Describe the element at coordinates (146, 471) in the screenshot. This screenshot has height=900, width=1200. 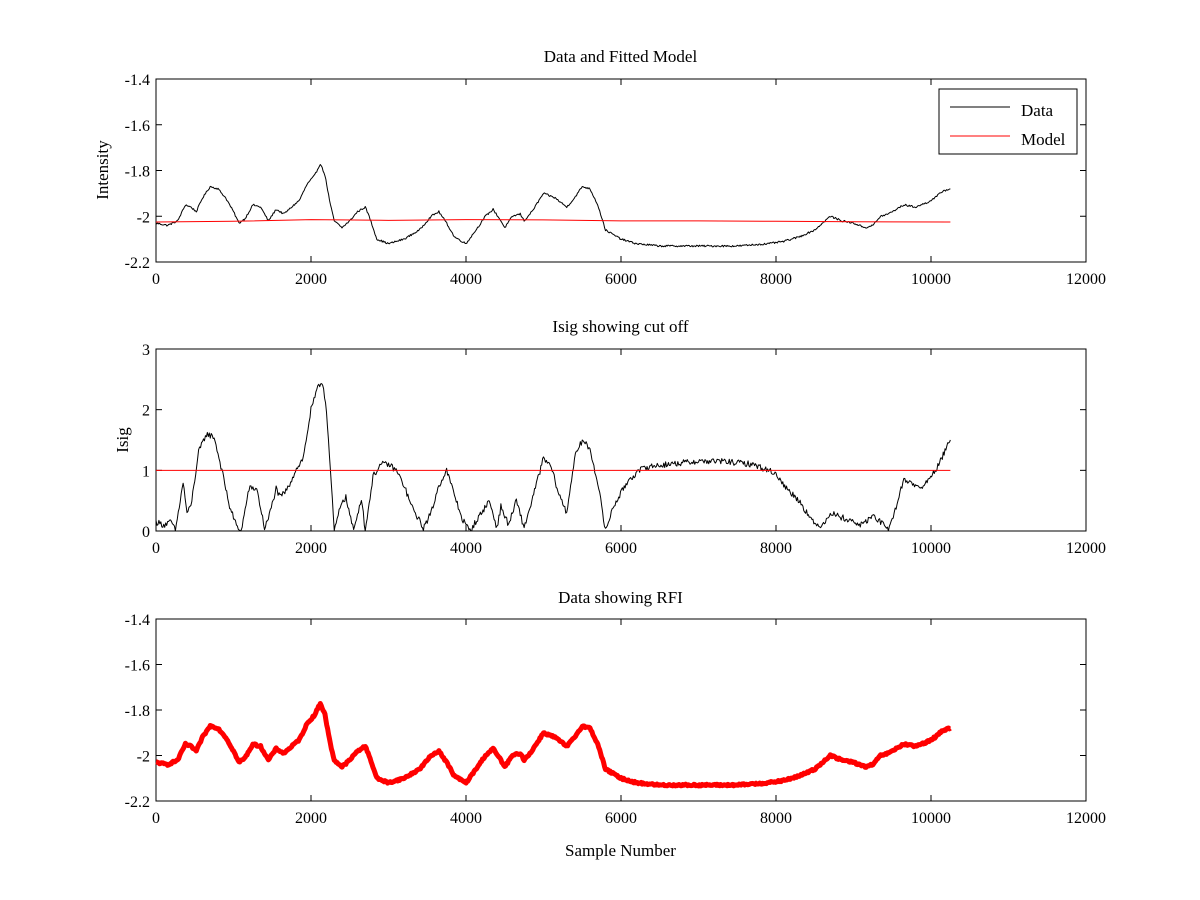
I see `y-tick-label: 1` at that location.